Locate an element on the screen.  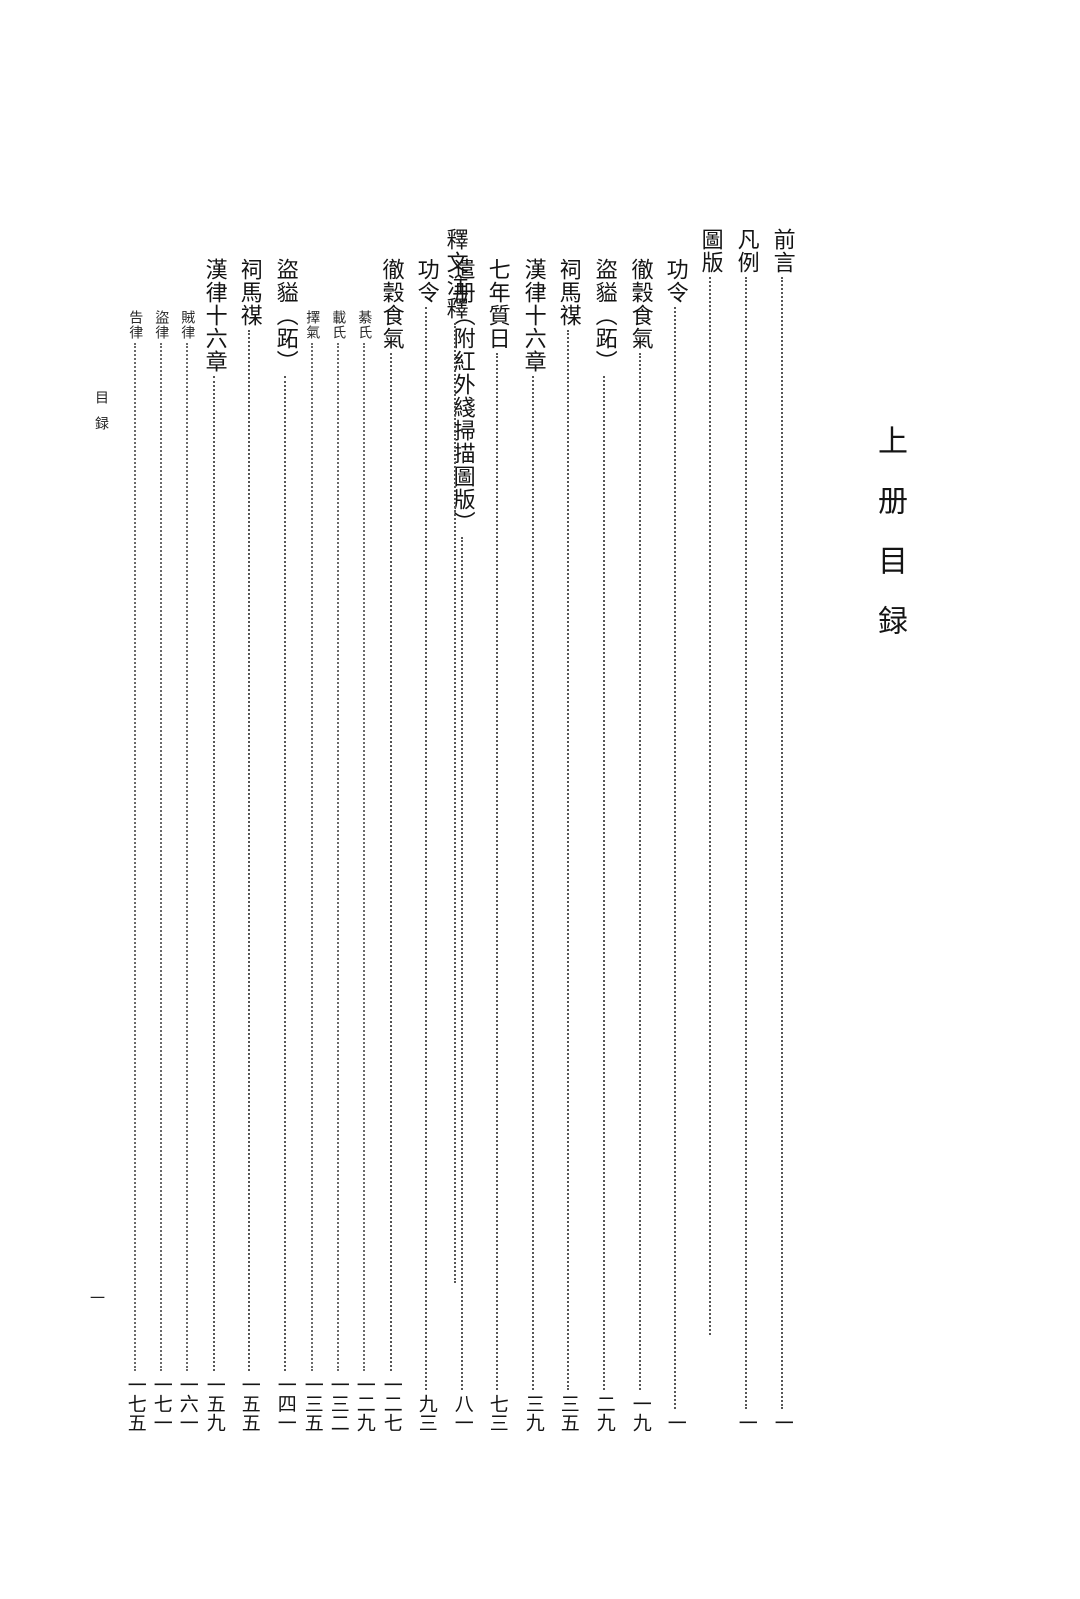
toc-entry-page-number: 九三 is located at coordinates (426, 1413).